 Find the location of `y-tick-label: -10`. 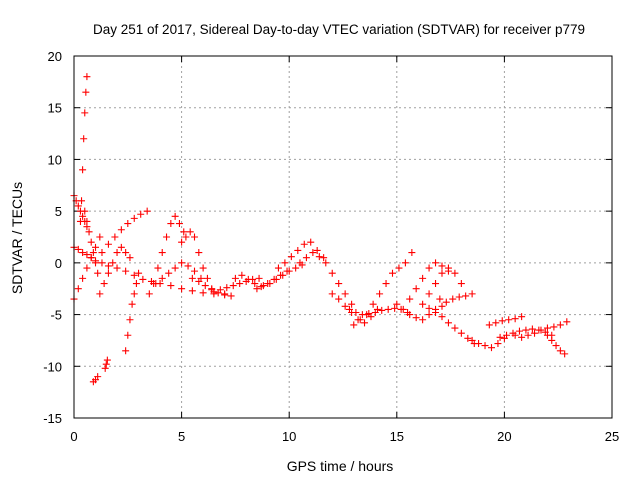

y-tick-label: -10 is located at coordinates (52, 366).